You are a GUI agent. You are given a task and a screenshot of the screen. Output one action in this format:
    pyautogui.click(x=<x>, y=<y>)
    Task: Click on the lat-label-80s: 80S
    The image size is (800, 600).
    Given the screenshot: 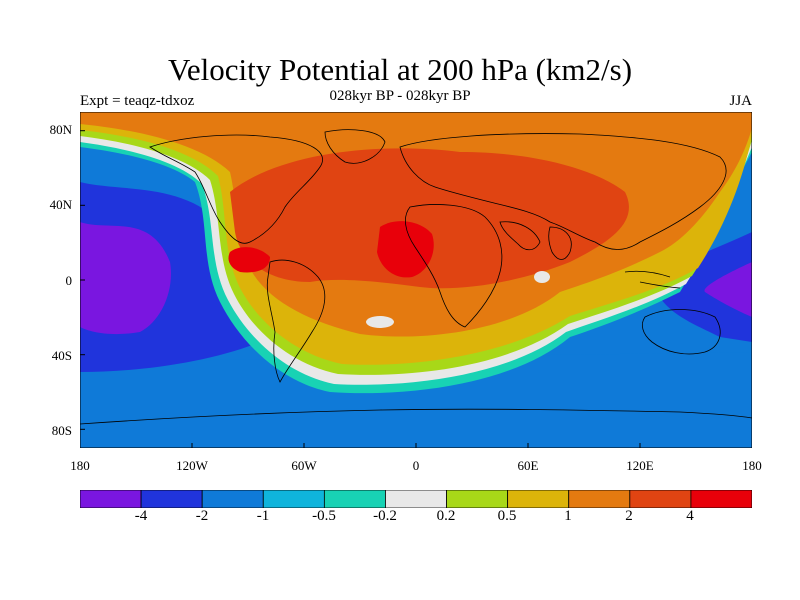 What is the action you would take?
    pyautogui.click(x=61, y=430)
    